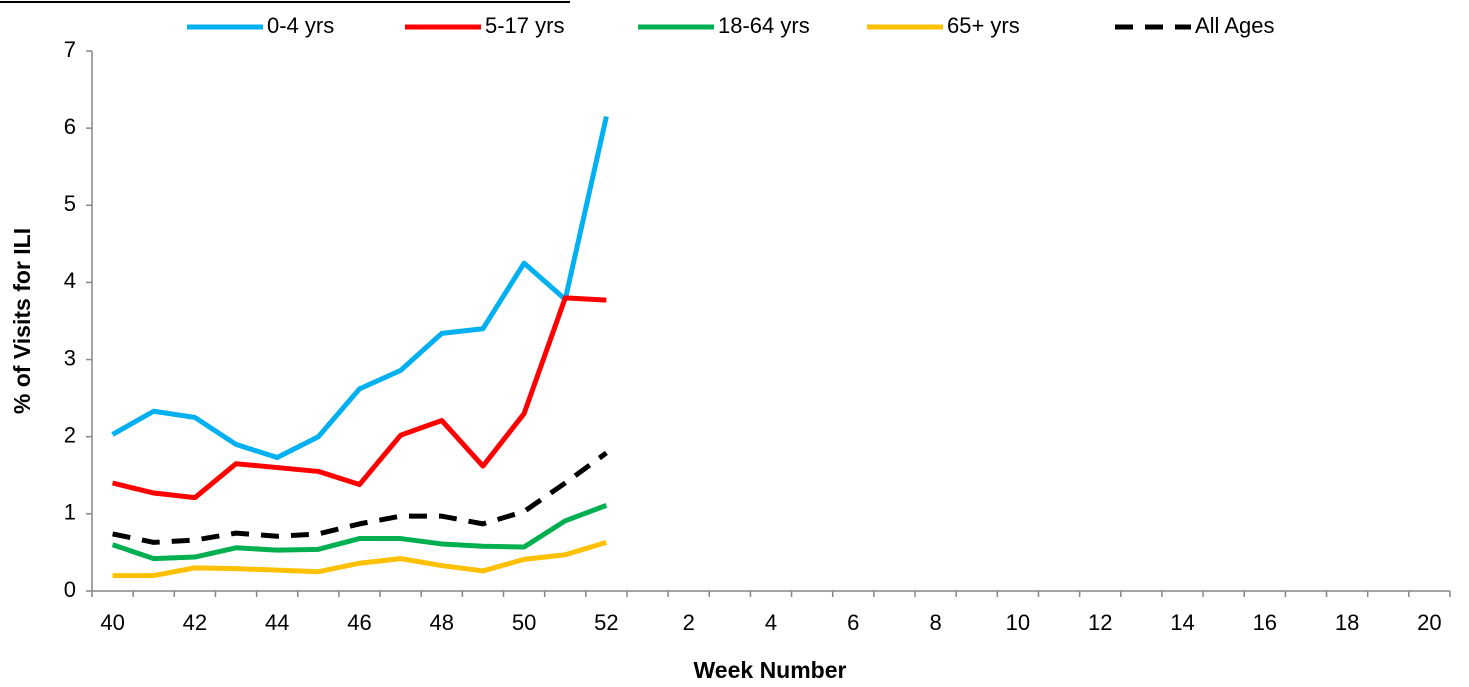 The image size is (1469, 687). Describe the element at coordinates (70, 203) in the screenshot. I see `y-tick-label: 5` at that location.